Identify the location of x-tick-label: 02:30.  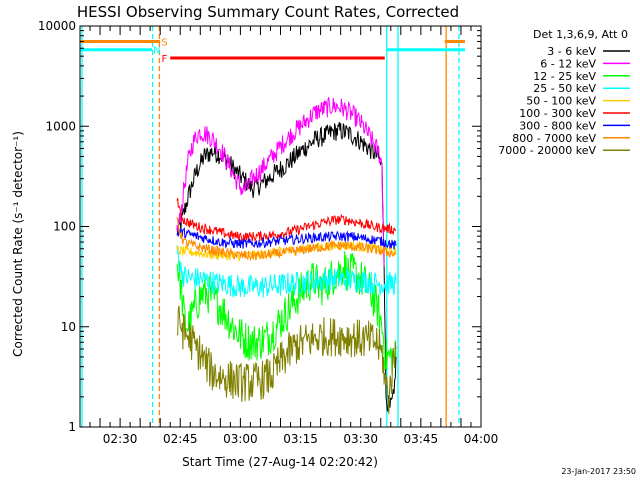
(120, 439).